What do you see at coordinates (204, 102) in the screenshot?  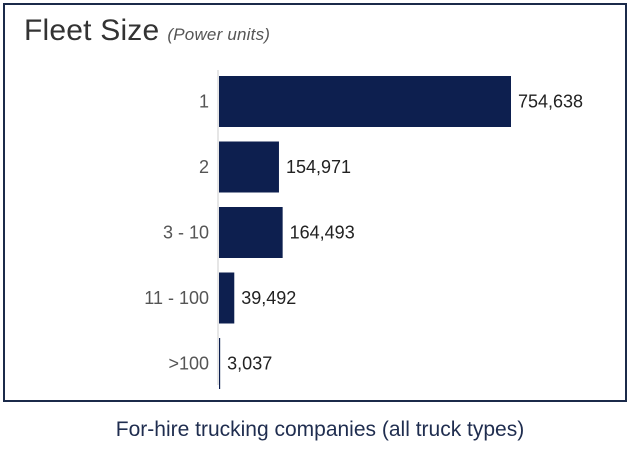 I see `category-label: 1` at bounding box center [204, 102].